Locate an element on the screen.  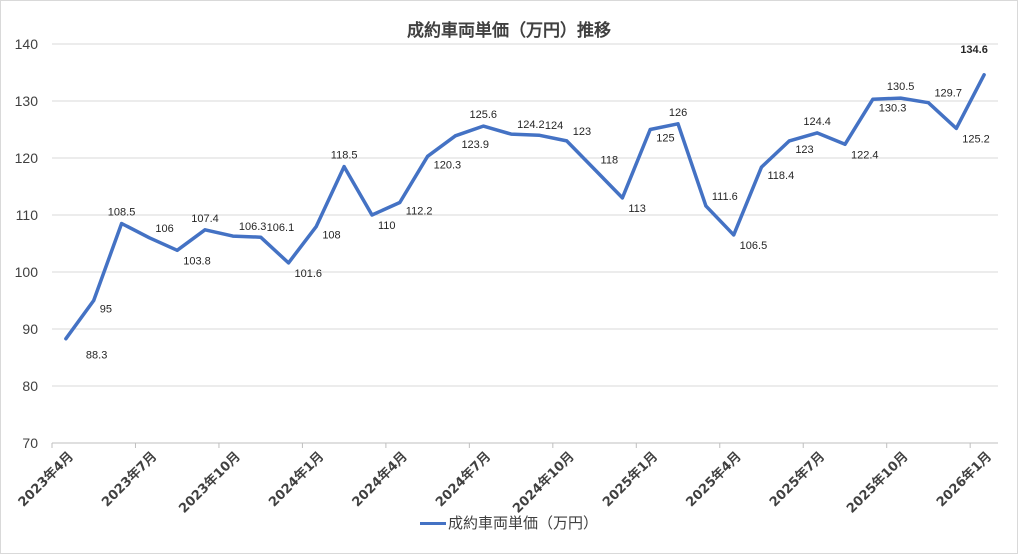
data-label: 125 is located at coordinates (665, 139).